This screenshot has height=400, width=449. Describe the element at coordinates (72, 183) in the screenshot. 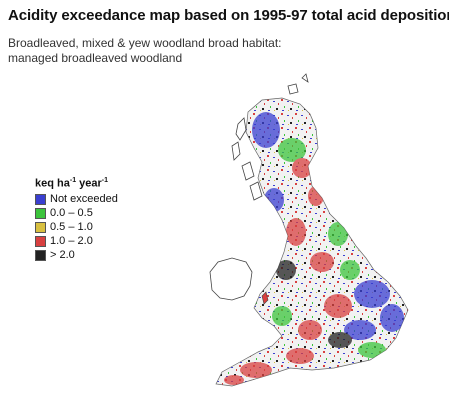

I see `legend-title: keq ha-1 year-1` at that location.